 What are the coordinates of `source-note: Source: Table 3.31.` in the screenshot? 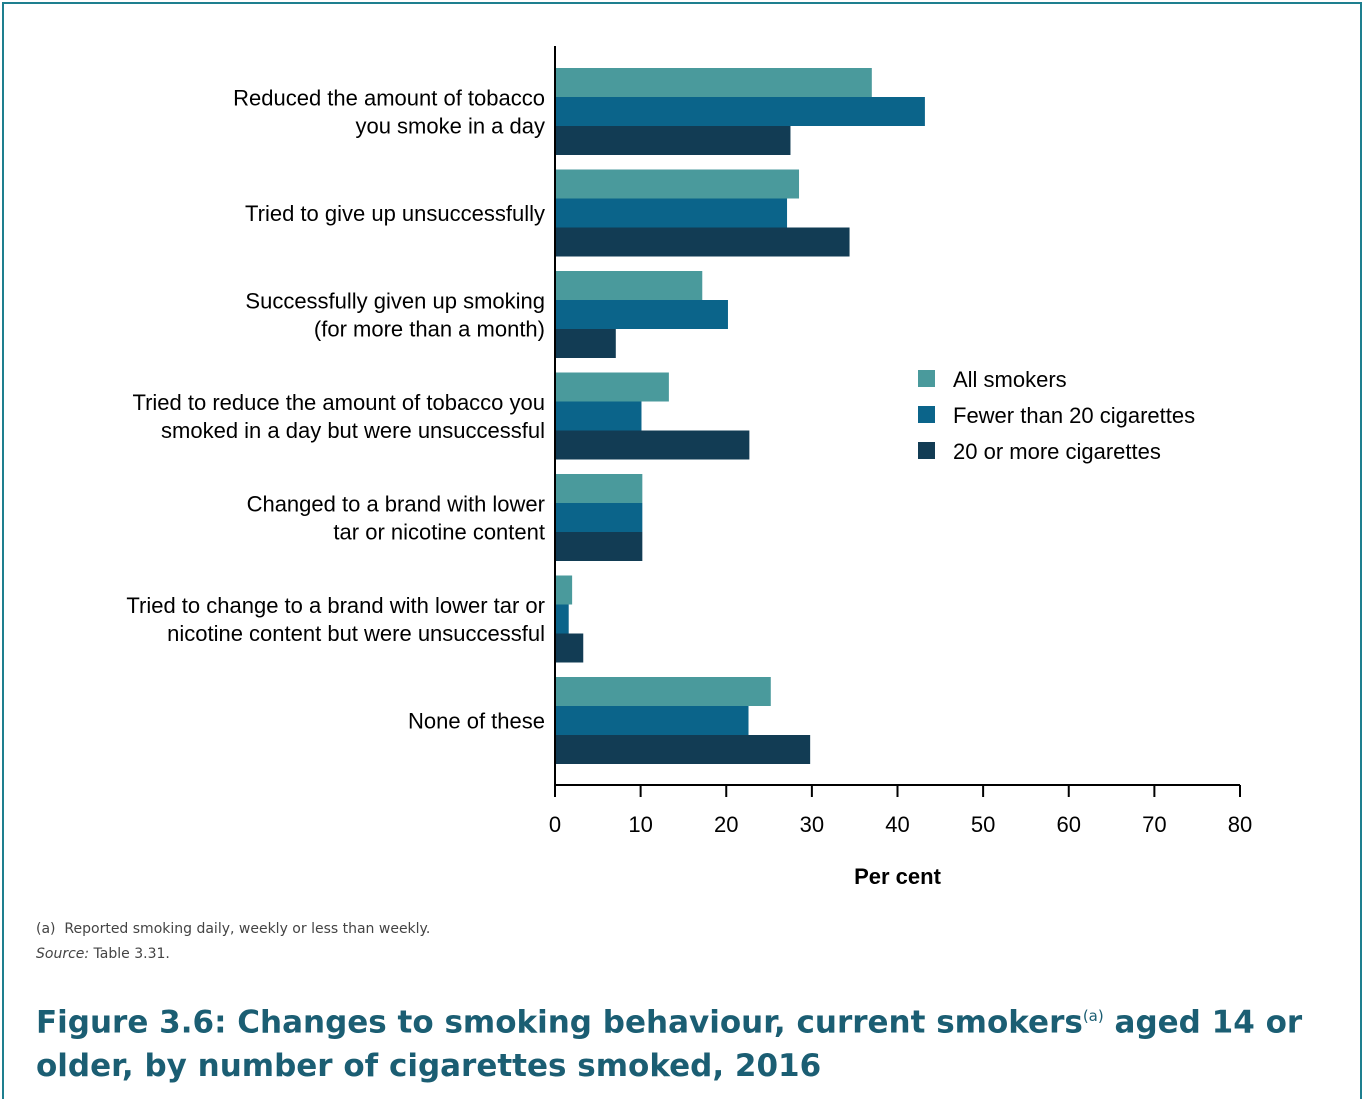 It's located at (103, 954).